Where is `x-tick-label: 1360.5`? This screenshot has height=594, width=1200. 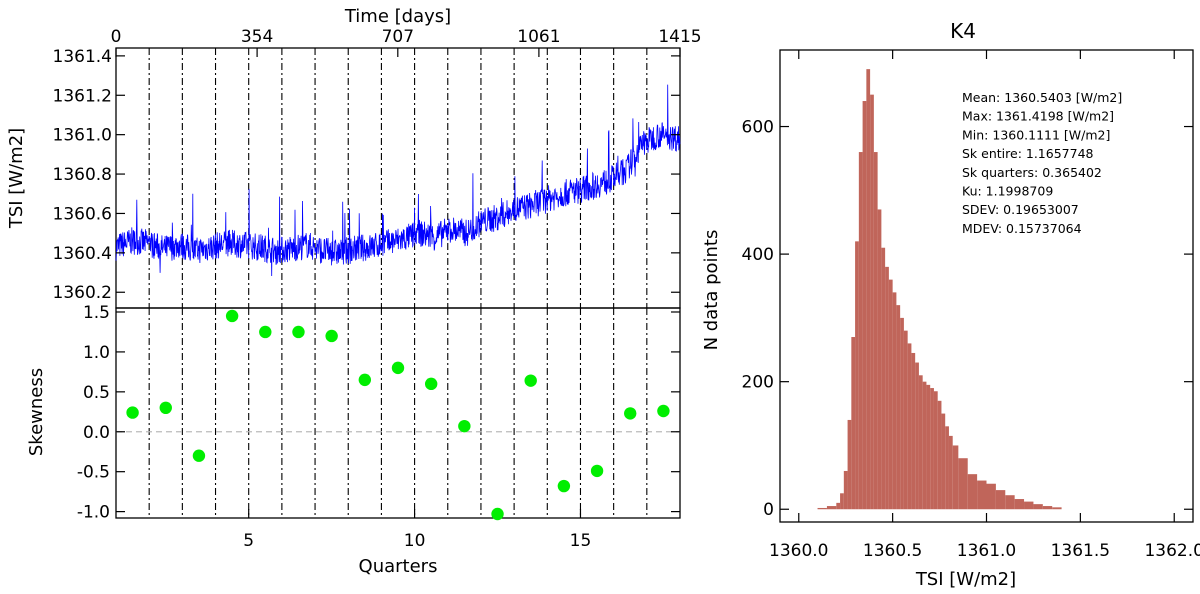
x-tick-label: 1360.5 is located at coordinates (892, 551).